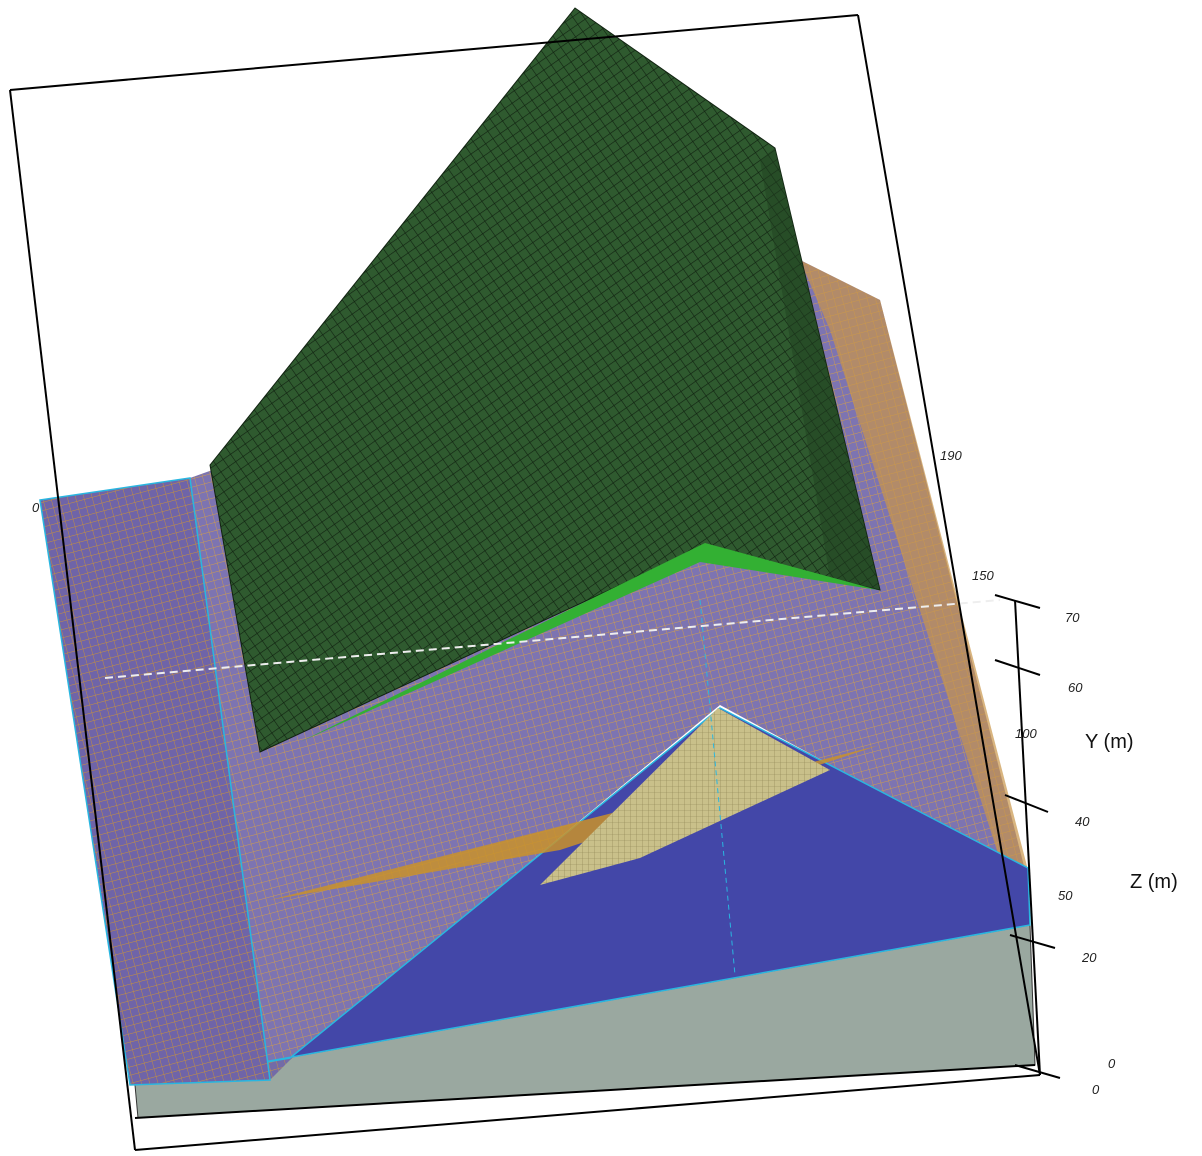  Describe the element at coordinates (983, 575) in the screenshot. I see `y-tick-label: 150` at that location.